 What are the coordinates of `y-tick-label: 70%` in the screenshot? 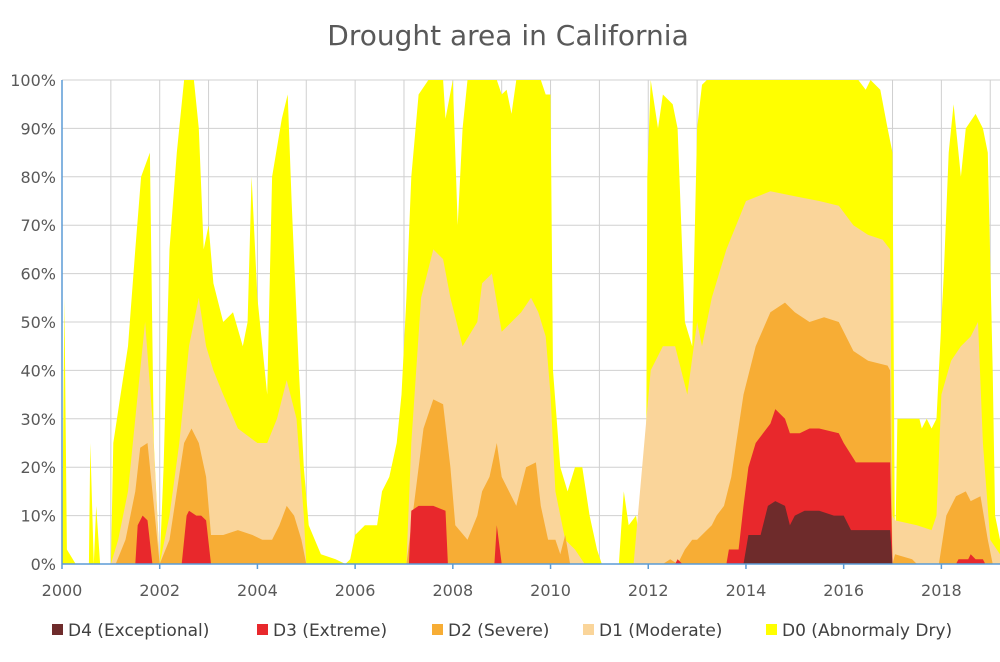 It's located at (38, 225).